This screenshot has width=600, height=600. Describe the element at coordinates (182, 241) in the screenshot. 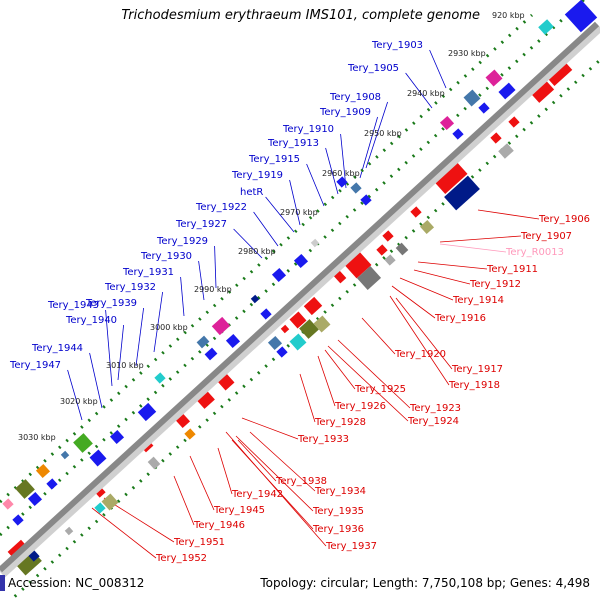

I see `left-gene-label: Tery_1929` at that location.